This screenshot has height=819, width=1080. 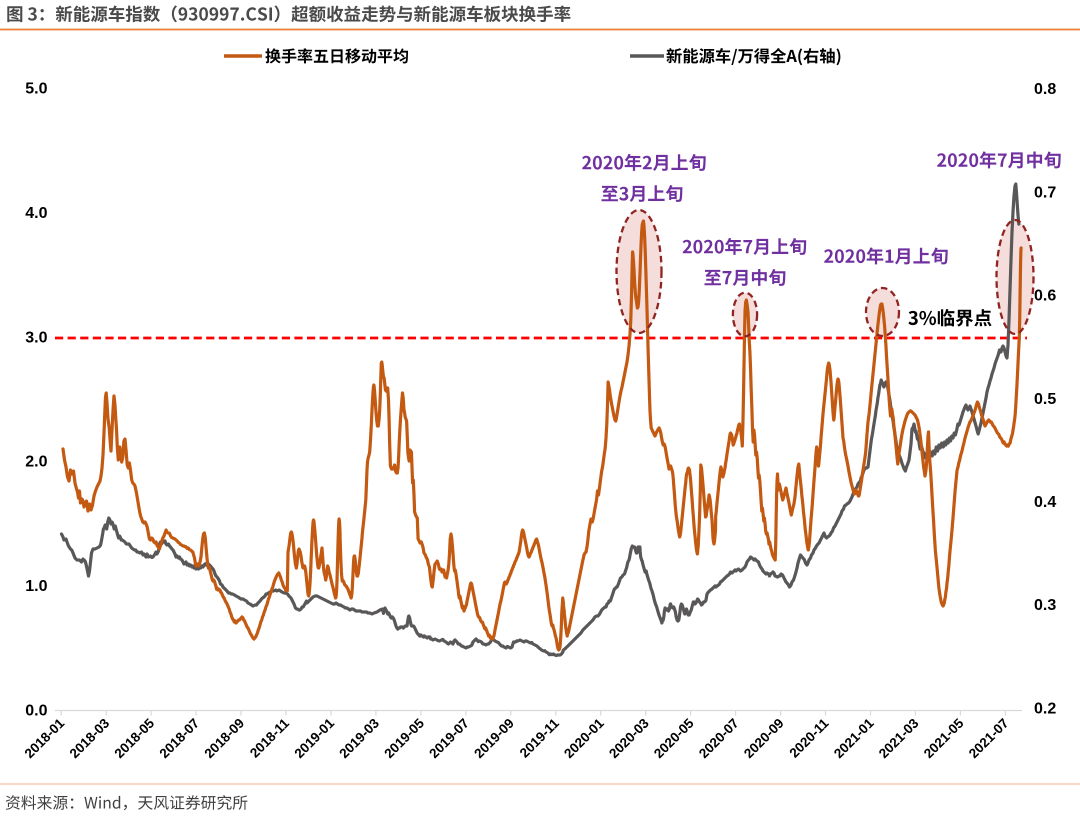 I want to click on svg-text: 2019-05, so click(x=404, y=738).